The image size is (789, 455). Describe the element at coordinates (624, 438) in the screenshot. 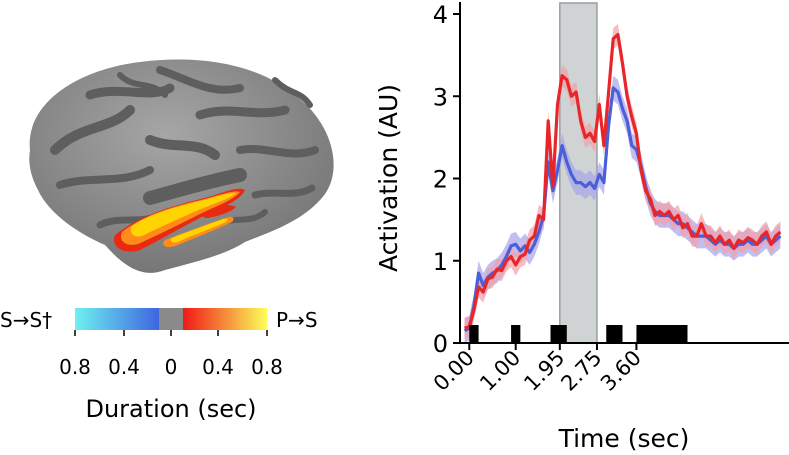

I see `x-axis-label: Time (sec)` at that location.